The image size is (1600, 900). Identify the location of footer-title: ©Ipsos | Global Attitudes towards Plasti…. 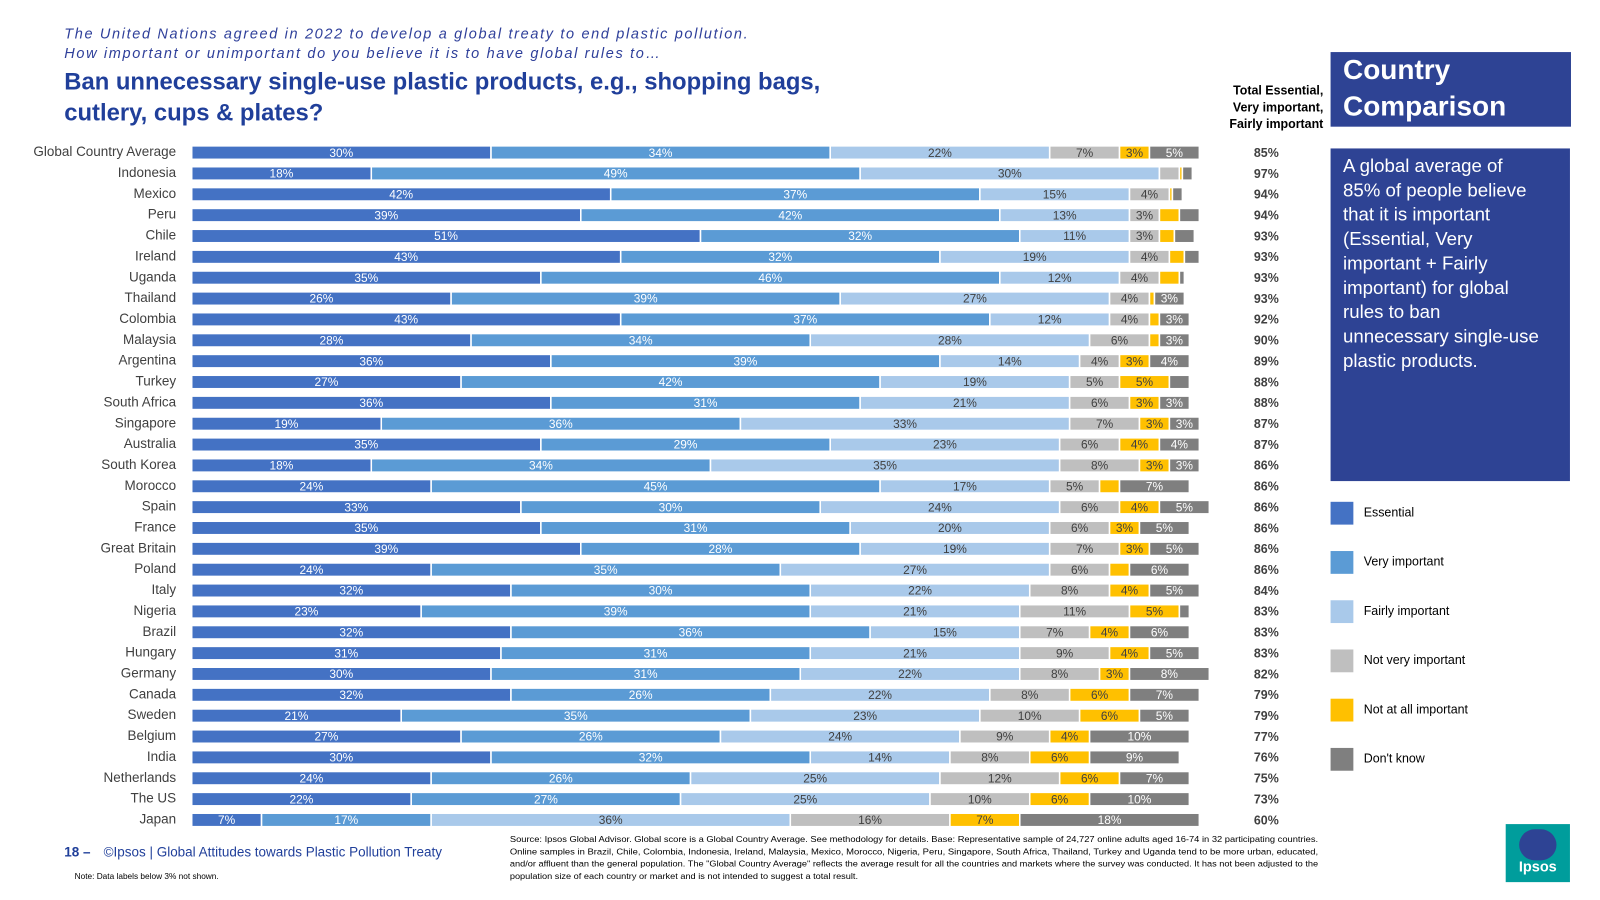
(273, 852).